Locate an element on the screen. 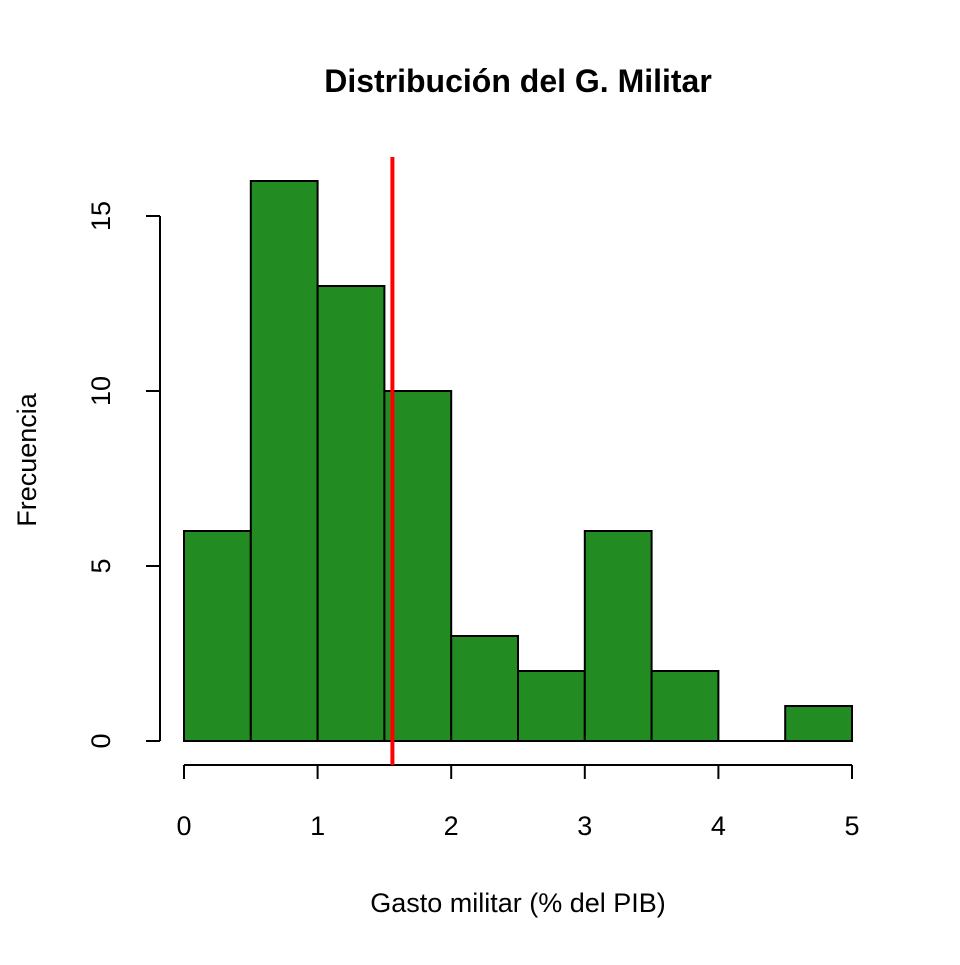  y-tick-label: 10 is located at coordinates (101, 391).